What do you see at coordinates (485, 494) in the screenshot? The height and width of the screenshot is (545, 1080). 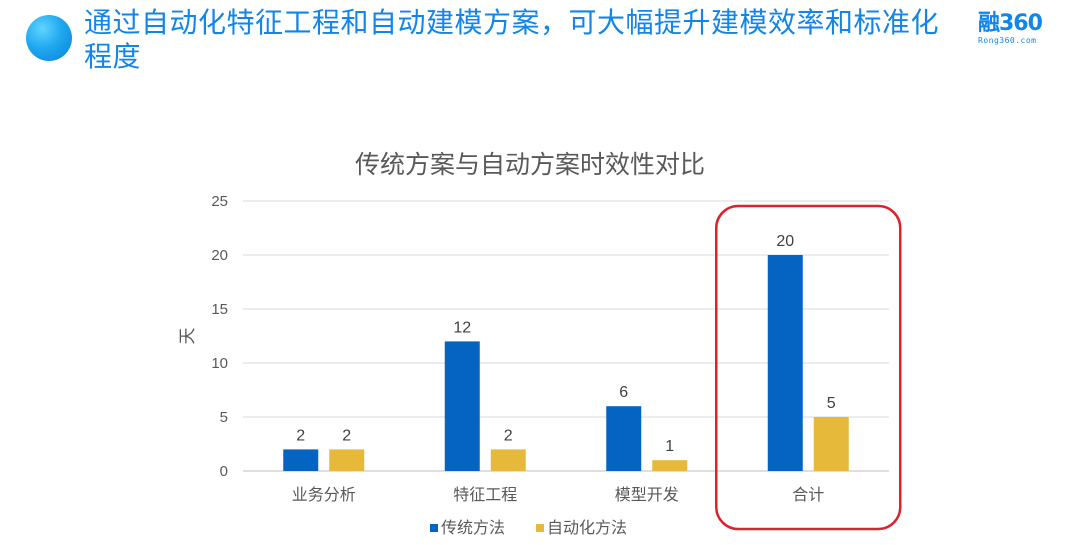 I see `x-category-label: 特征工程` at bounding box center [485, 494].